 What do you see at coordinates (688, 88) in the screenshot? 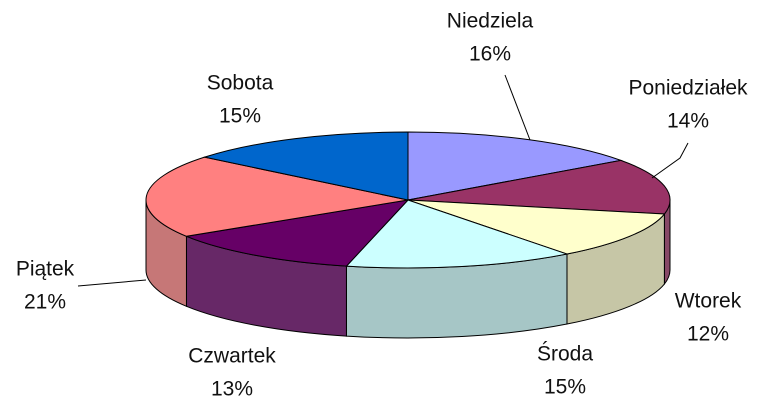
I see `slice-label: Poniedziałek` at bounding box center [688, 88].